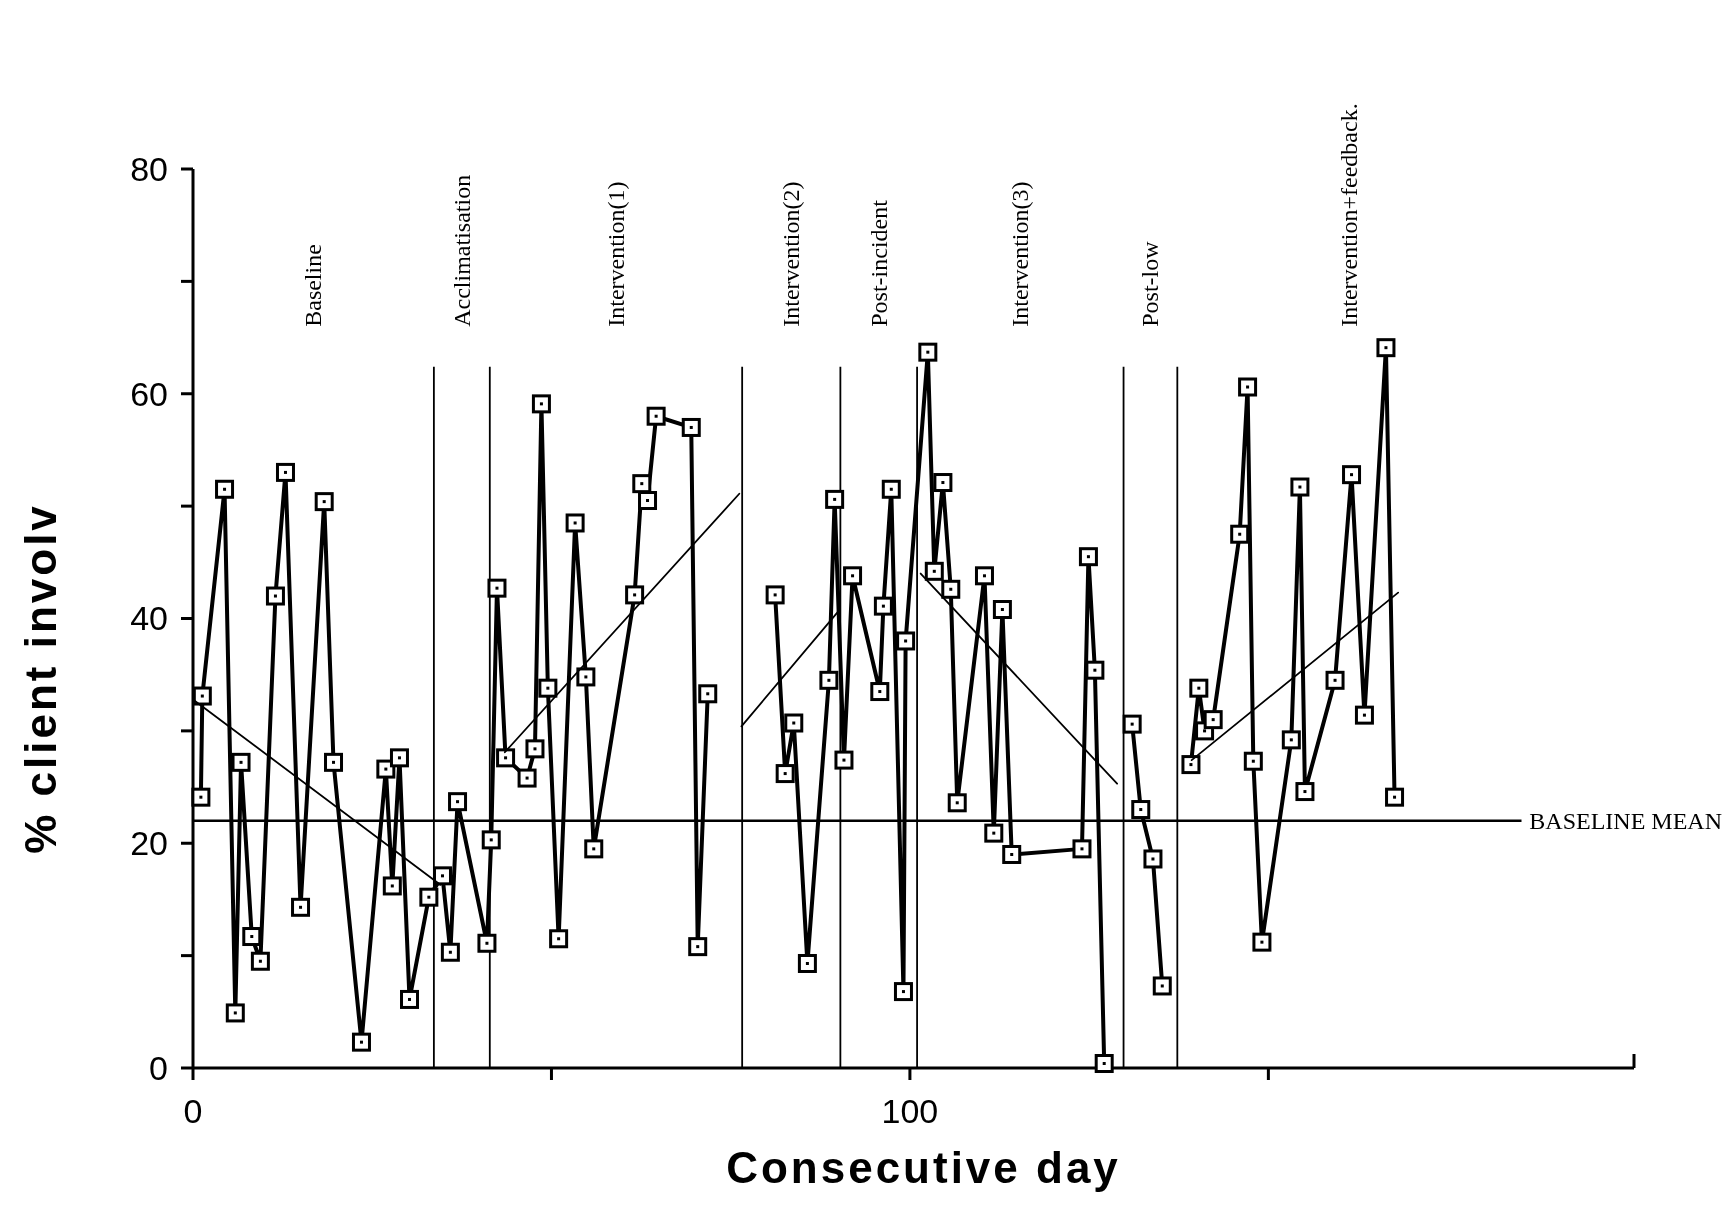 The height and width of the screenshot is (1206, 1734). Describe the element at coordinates (923, 1167) in the screenshot. I see `x-axis-title: Consecutive day` at that location.